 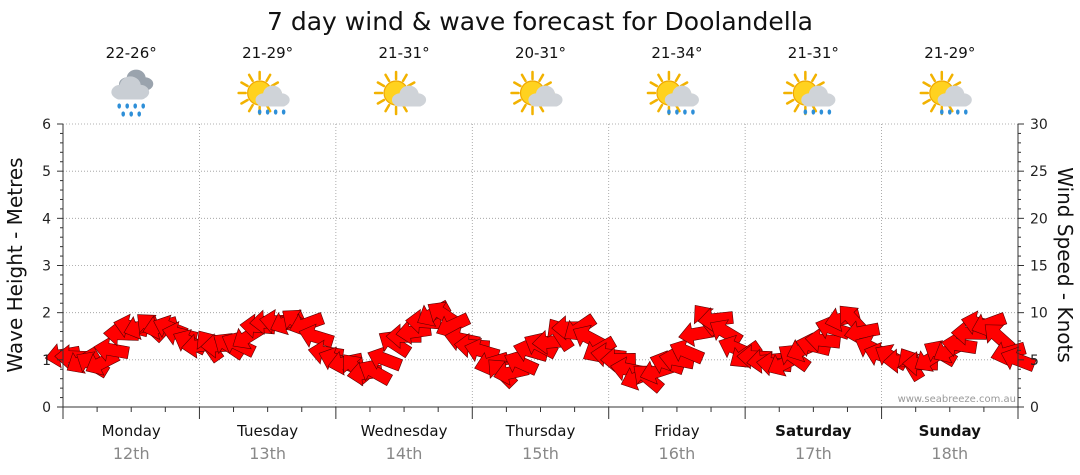 I want to click on right-tick-label: 30, so click(x=1039, y=125).